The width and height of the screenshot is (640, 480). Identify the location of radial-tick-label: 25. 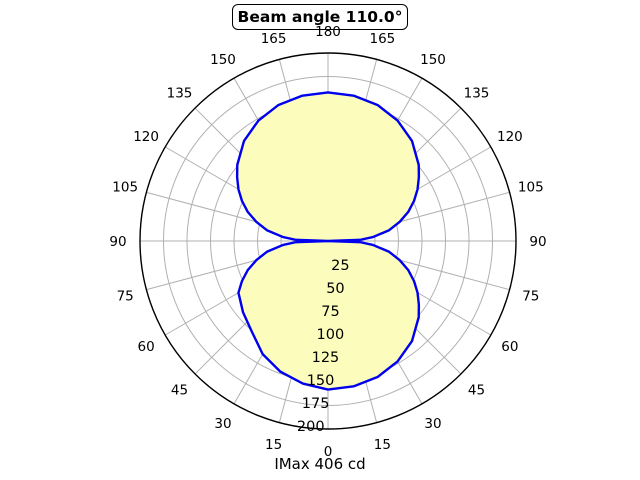
(340, 266).